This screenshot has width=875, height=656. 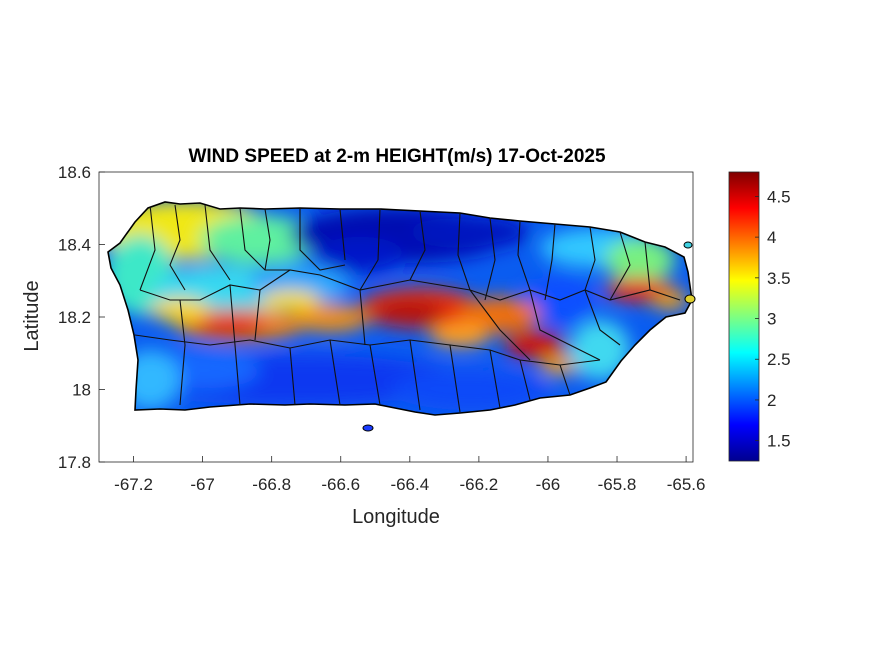 What do you see at coordinates (779, 196) in the screenshot?
I see `colorbar-tick-label: 4.5` at bounding box center [779, 196].